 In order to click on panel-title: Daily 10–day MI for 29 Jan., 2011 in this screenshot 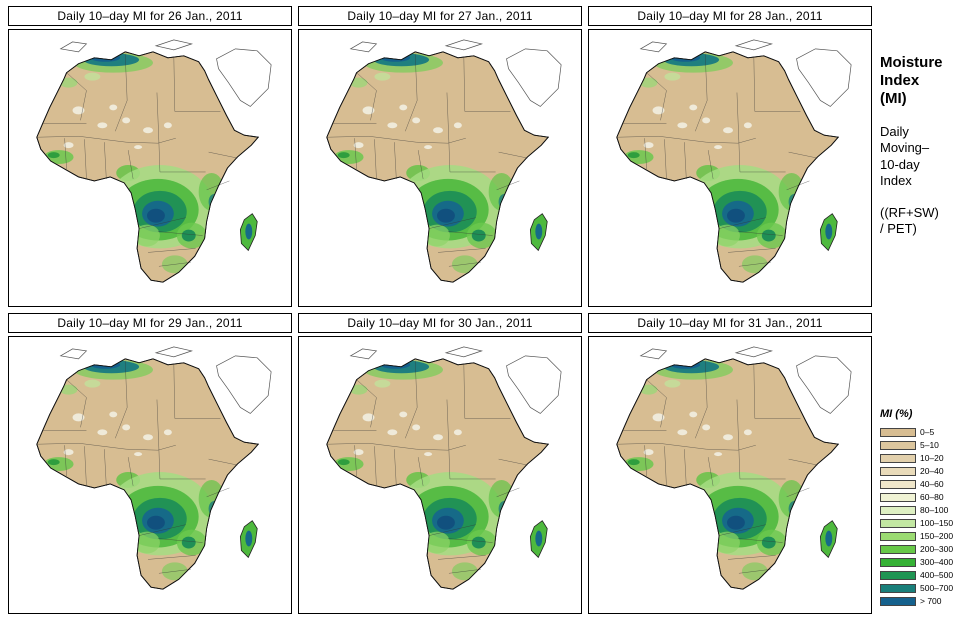, I will do `click(150, 323)`.